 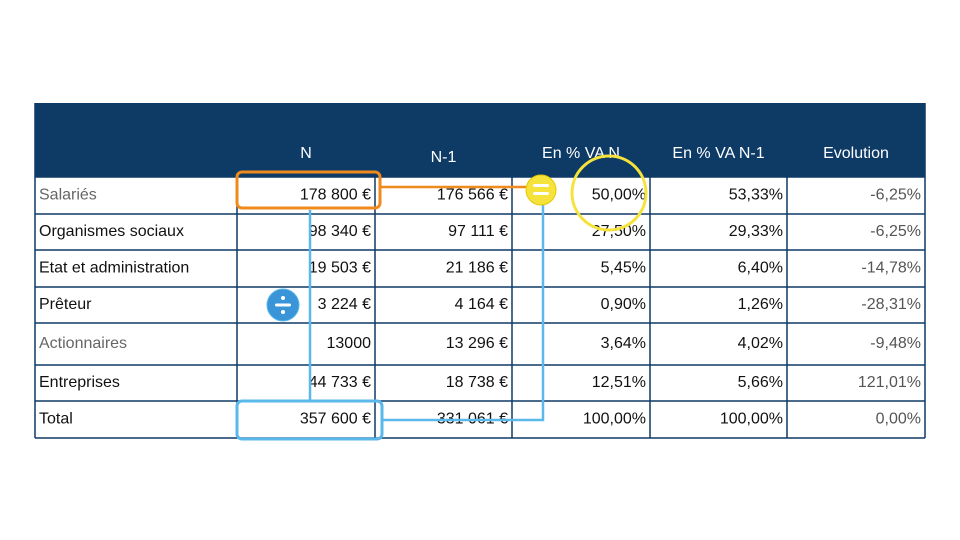 I want to click on cell: 53,33%, so click(x=756, y=195).